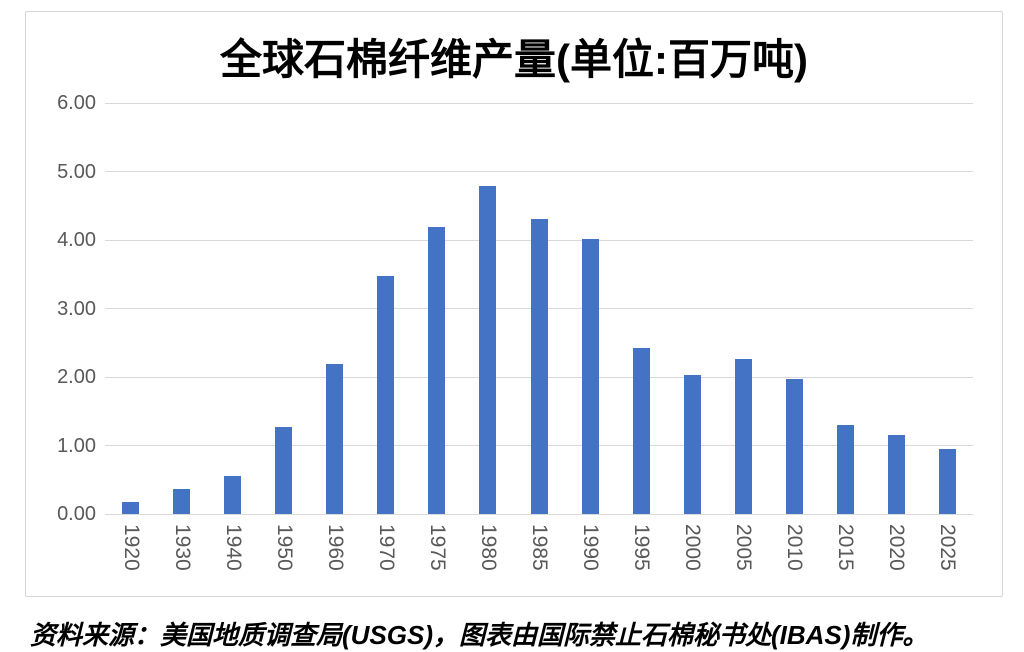 The height and width of the screenshot is (652, 1024). What do you see at coordinates (76, 308) in the screenshot?
I see `y-tick-label: 3.00` at bounding box center [76, 308].